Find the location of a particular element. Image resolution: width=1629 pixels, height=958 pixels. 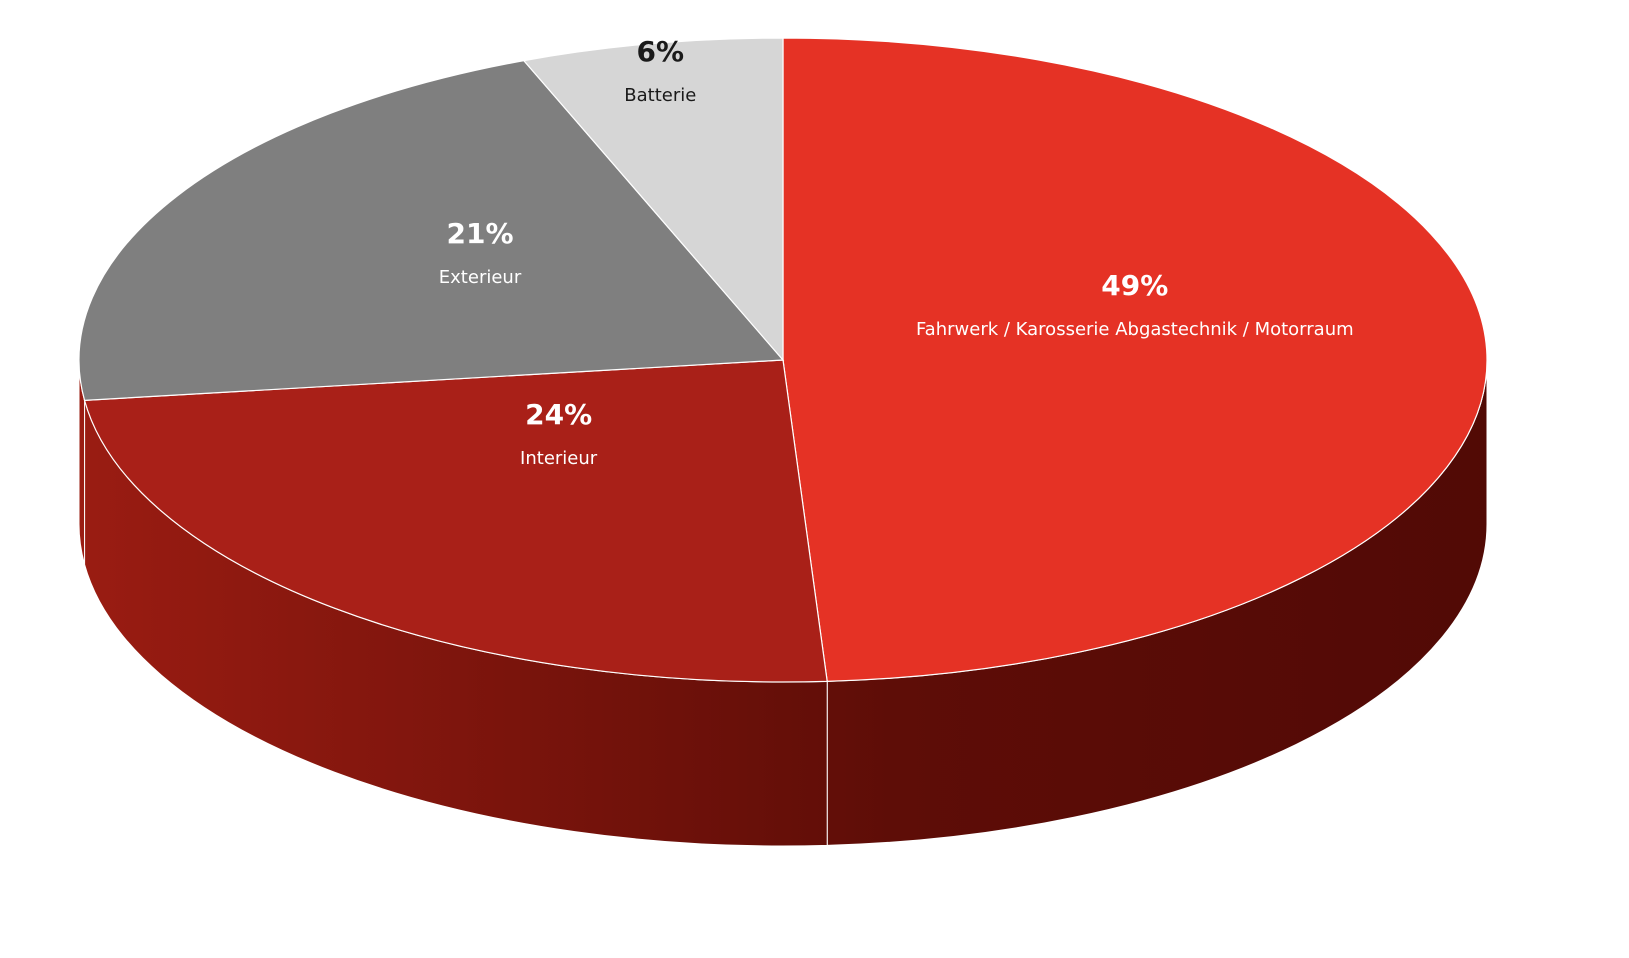

slice-category-label-interieur: Interieur is located at coordinates (559, 458).